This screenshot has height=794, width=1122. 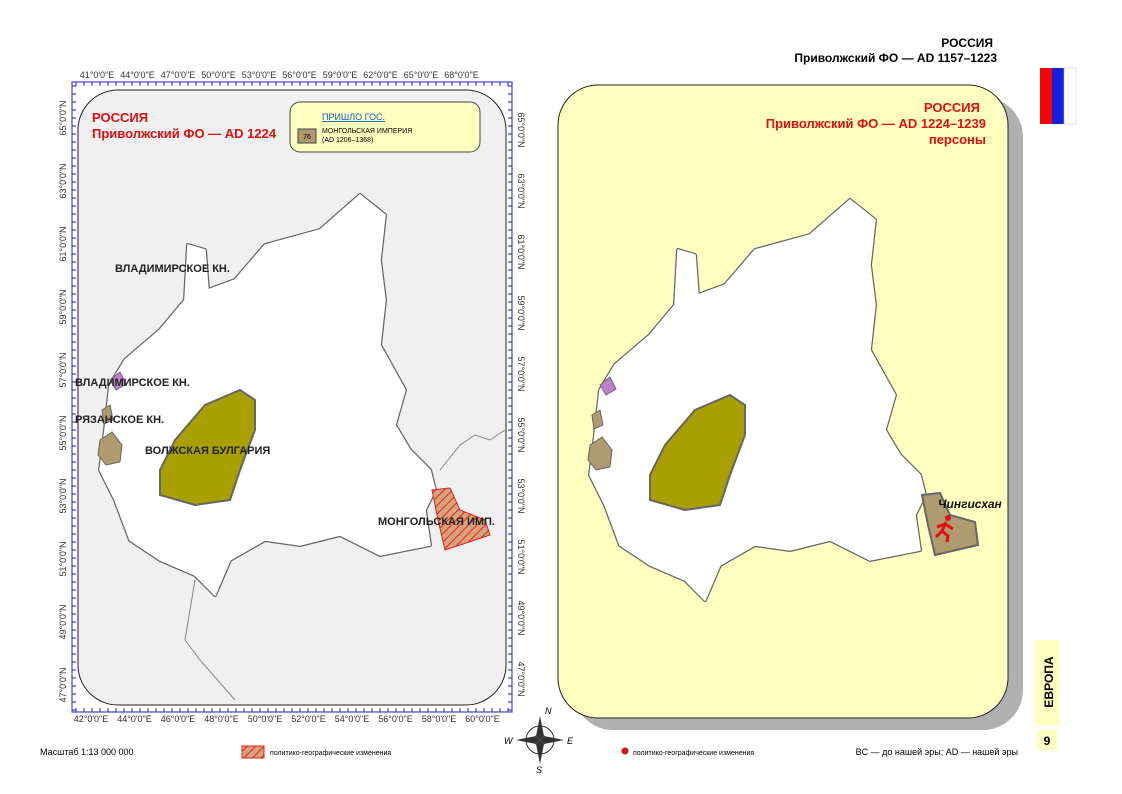 What do you see at coordinates (540, 740) in the screenshot?
I see `compass` at bounding box center [540, 740].